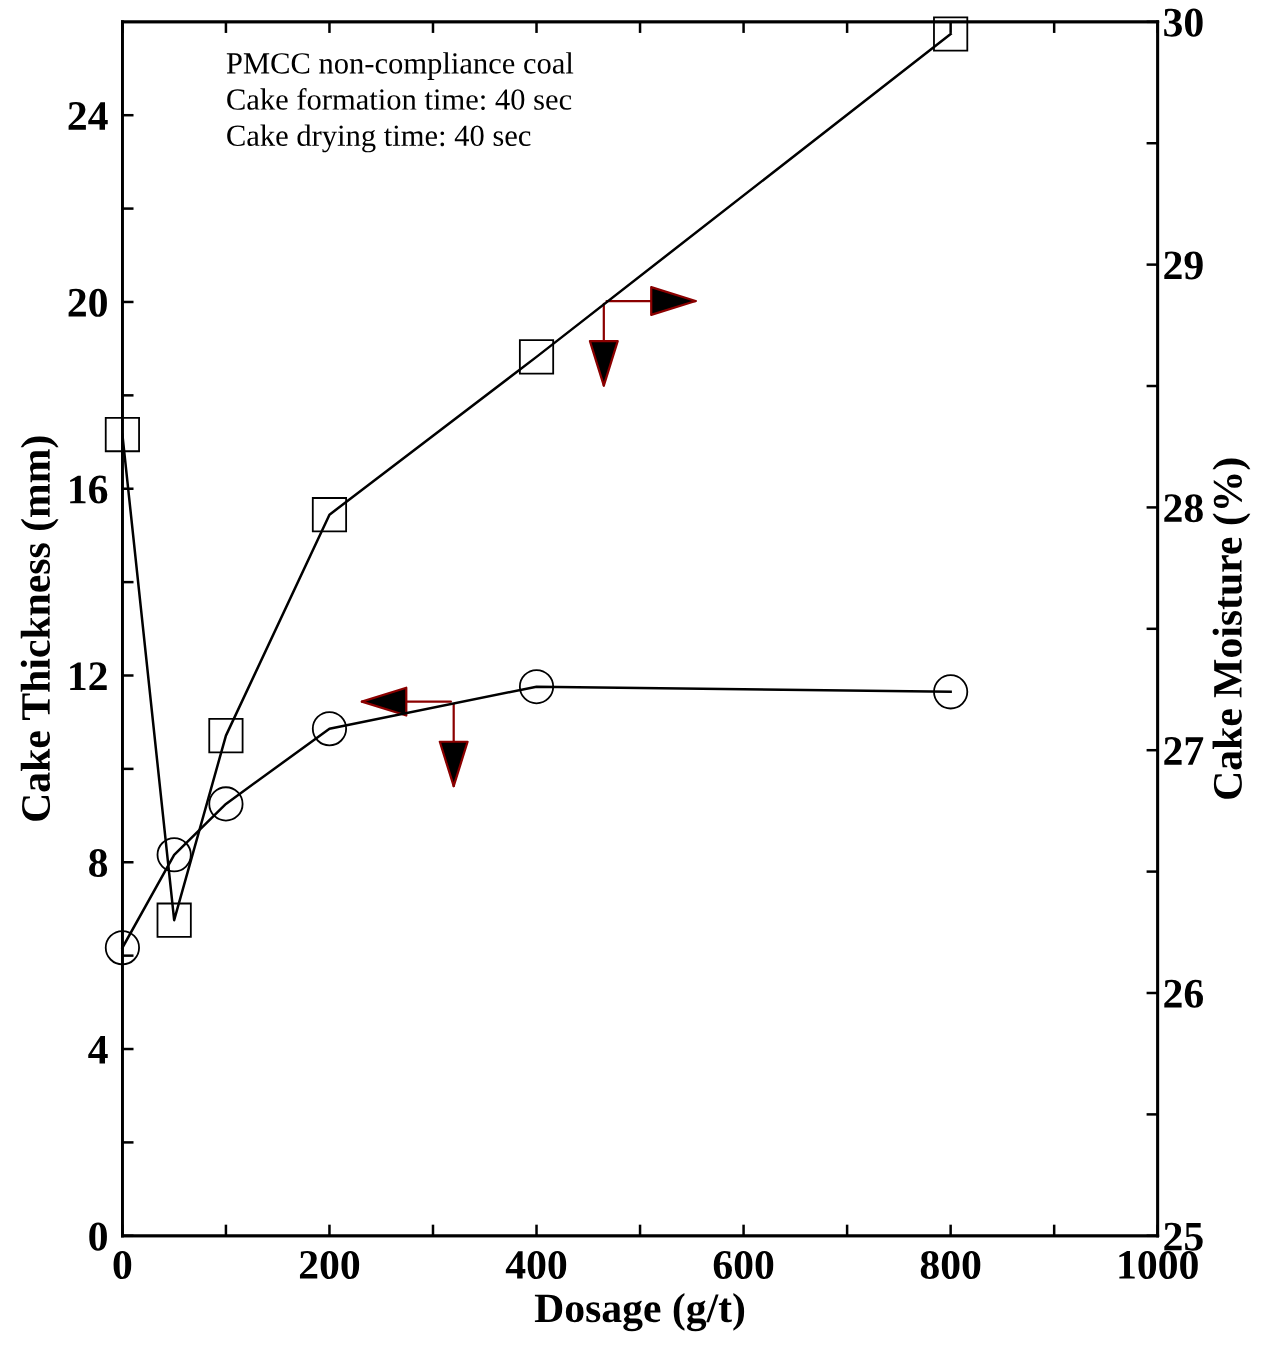 The image size is (1275, 1364). What do you see at coordinates (98, 1050) in the screenshot?
I see `y-tick-label: 4` at bounding box center [98, 1050].